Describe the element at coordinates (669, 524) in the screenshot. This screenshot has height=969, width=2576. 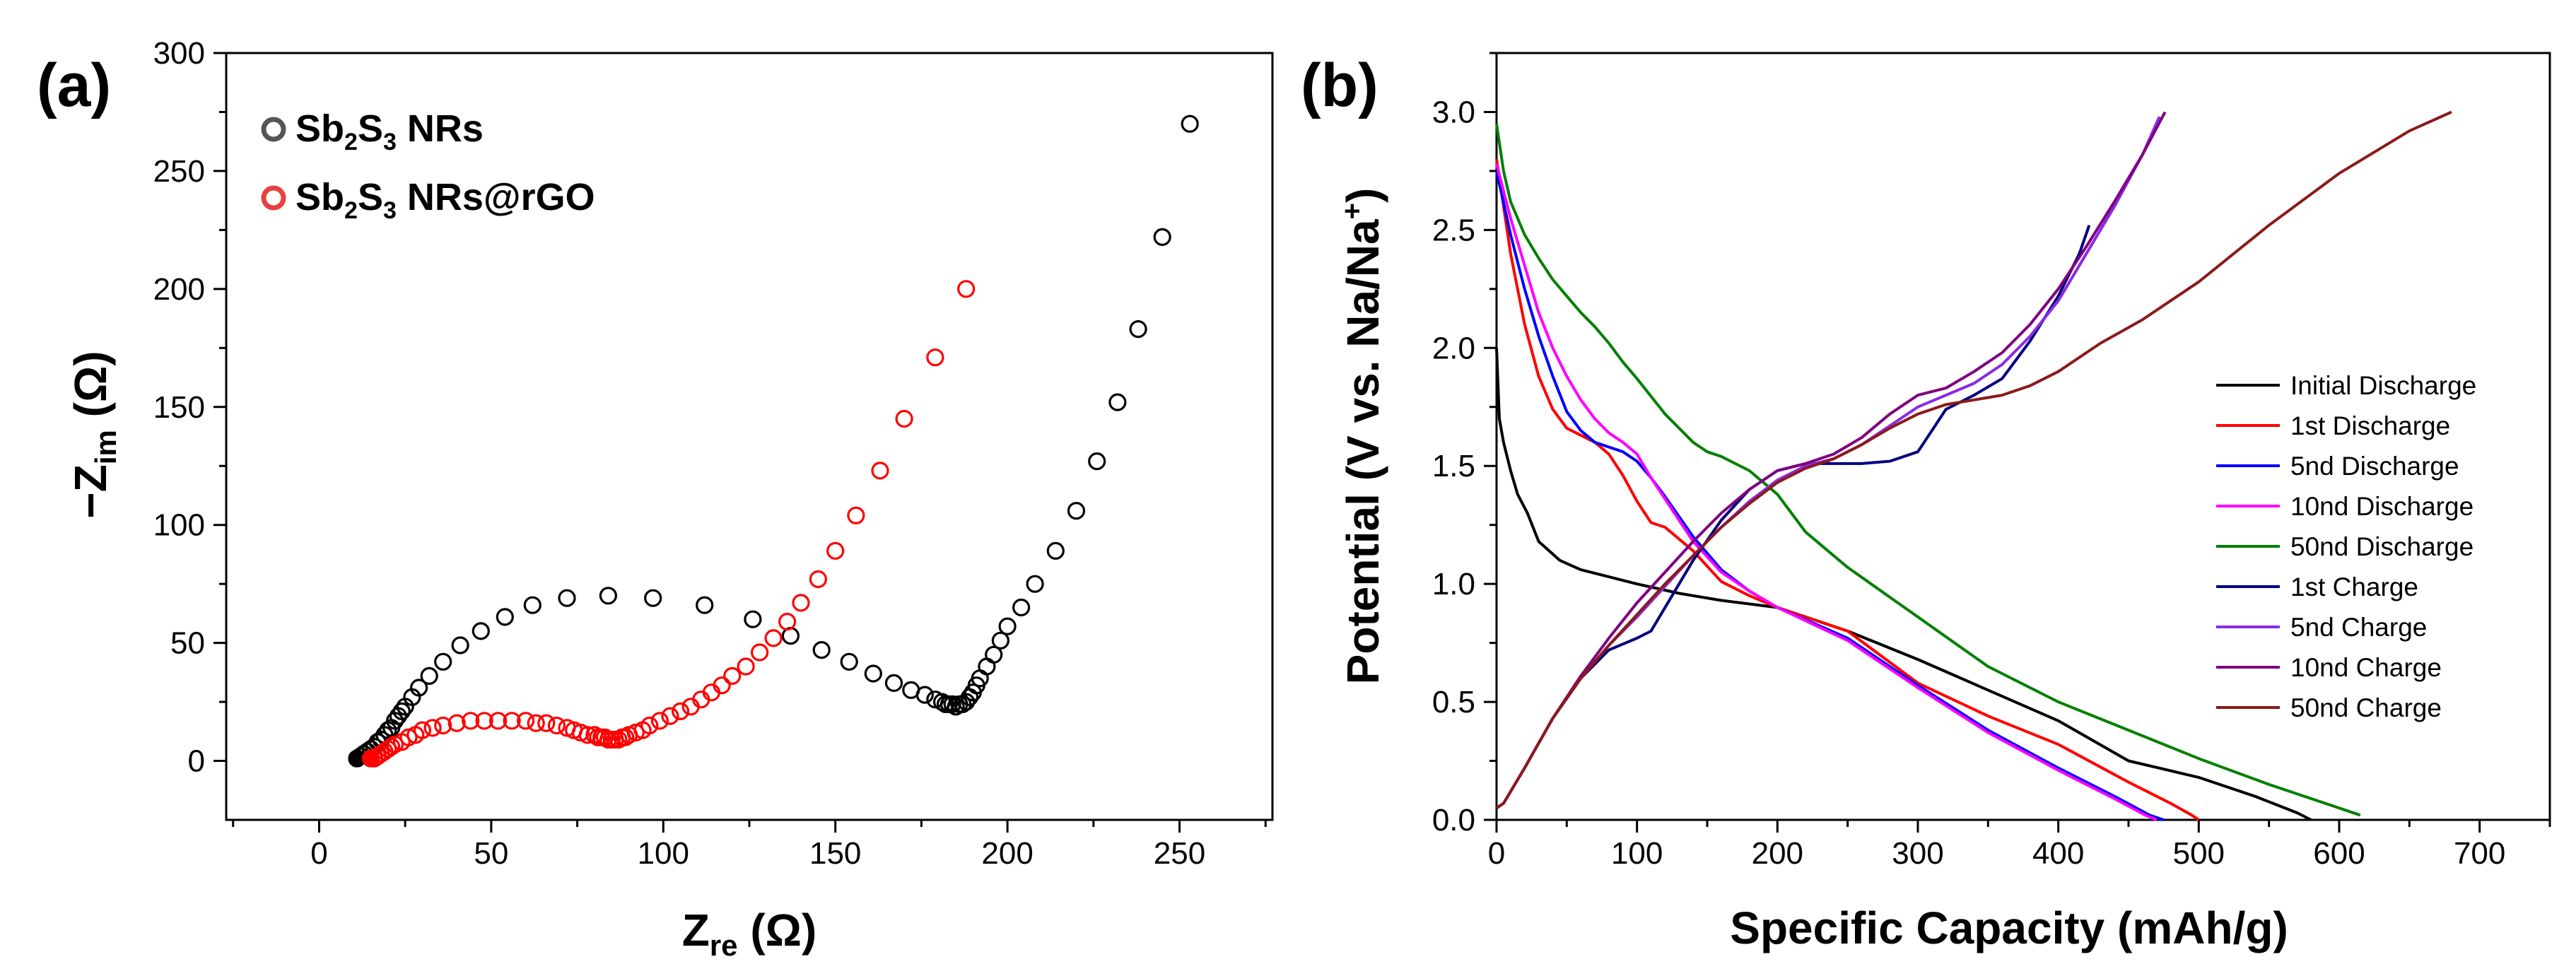
I see `series-sb2s3-nrs-rgo` at that location.